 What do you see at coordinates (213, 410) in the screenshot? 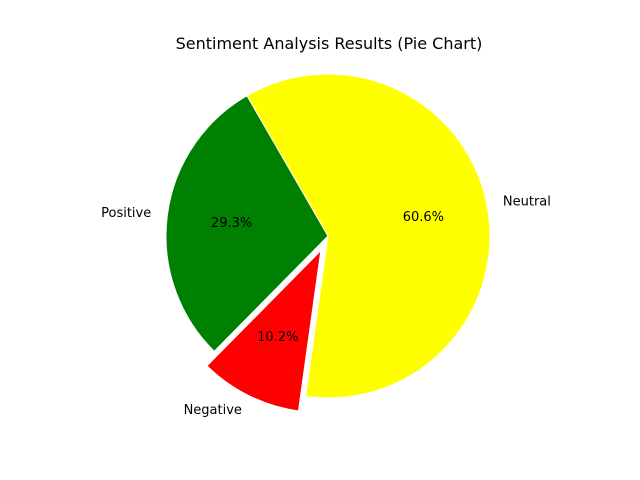
I see `slice-label-negative: Negative` at bounding box center [213, 410].